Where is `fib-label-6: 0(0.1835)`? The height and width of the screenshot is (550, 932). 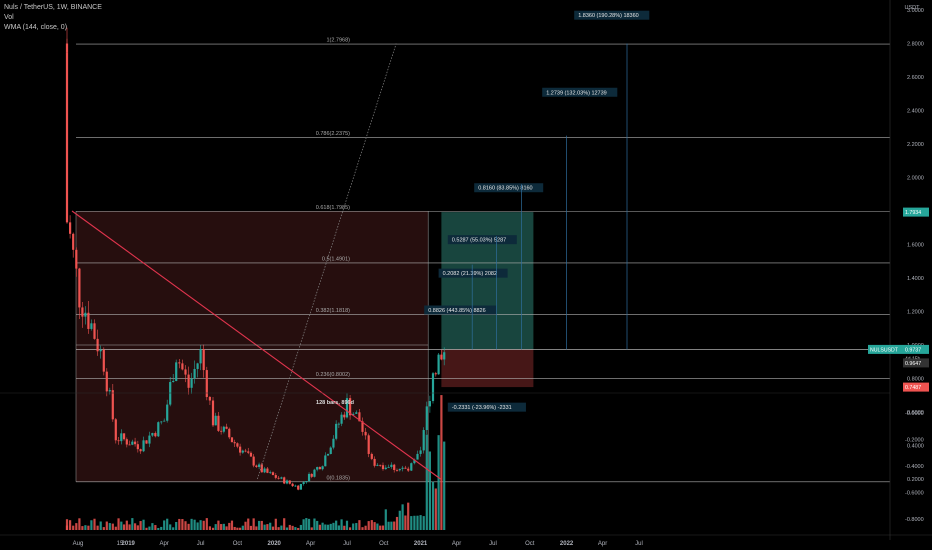 fib-label-6: 0(0.1835) is located at coordinates (338, 478).